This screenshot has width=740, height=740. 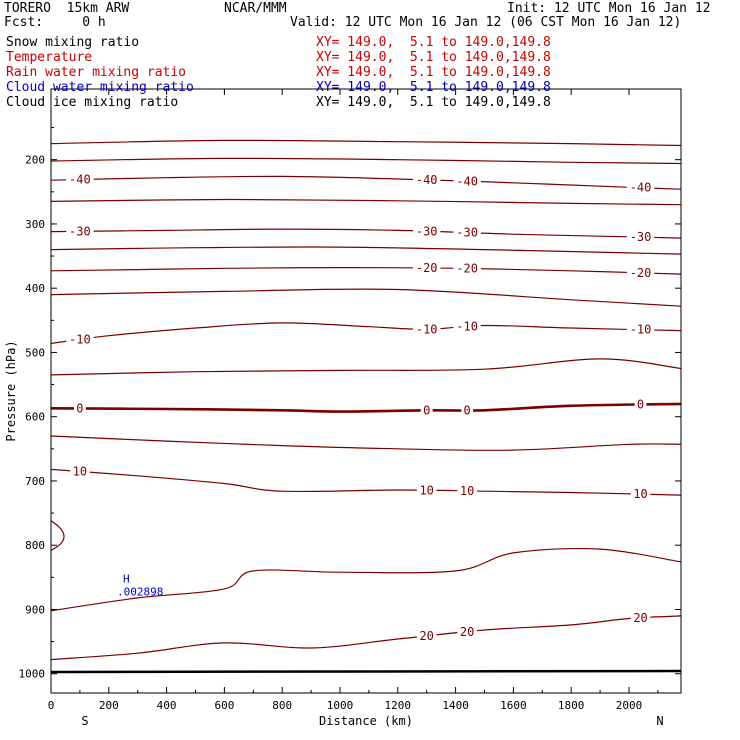 I want to click on field-temperature-name: Temperature, so click(x=49, y=57).